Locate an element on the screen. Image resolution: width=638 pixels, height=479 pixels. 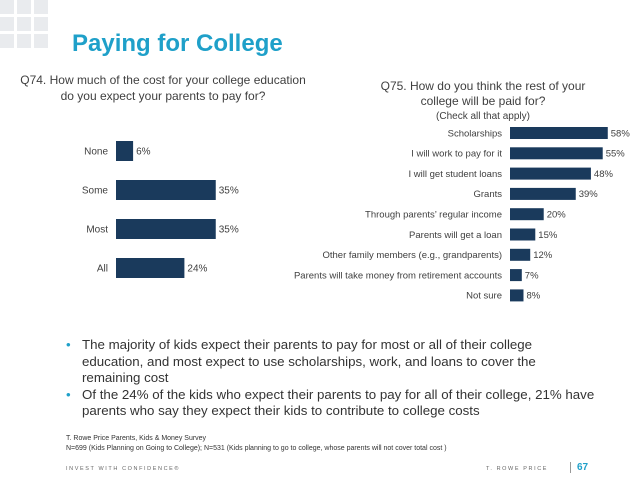
value-label: 58% is located at coordinates (621, 133).